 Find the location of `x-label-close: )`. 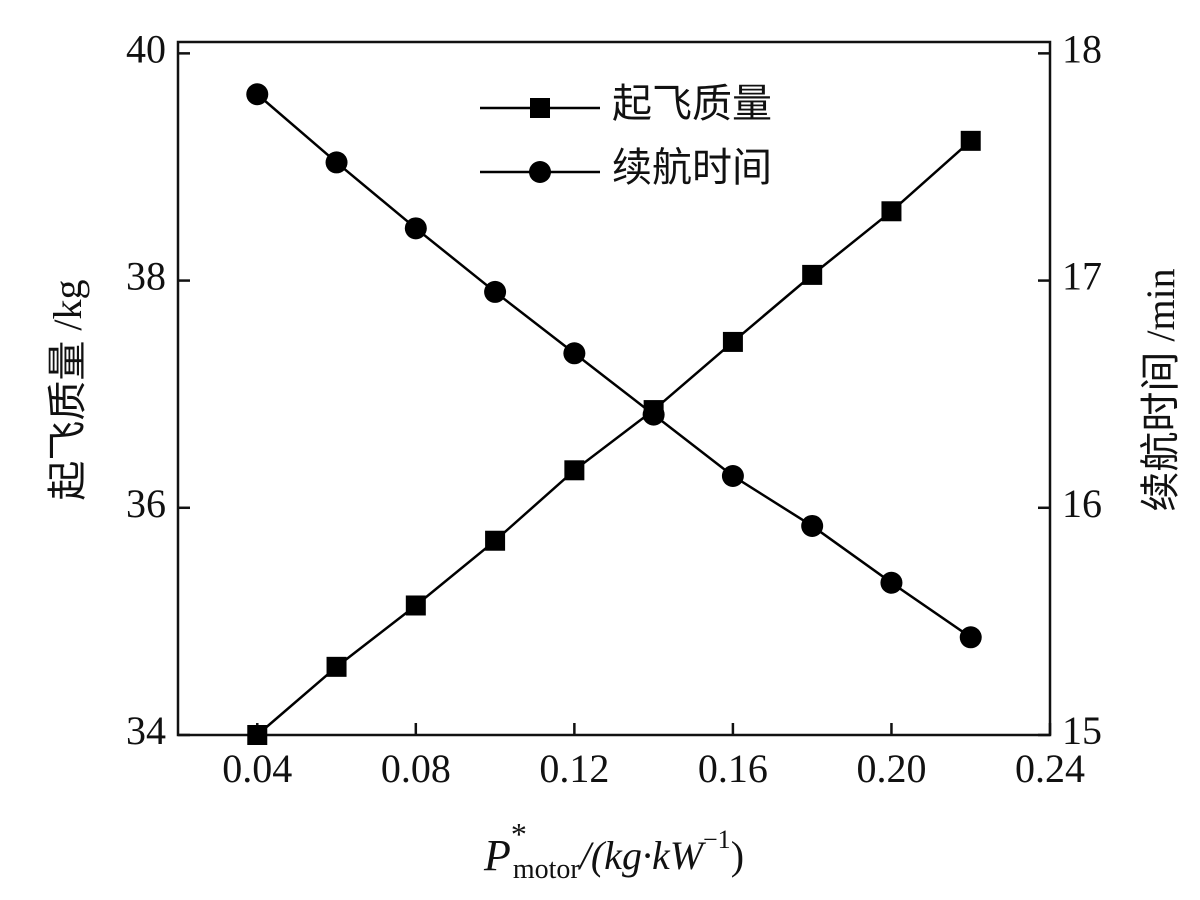

x-label-close: ) is located at coordinates (737, 855).